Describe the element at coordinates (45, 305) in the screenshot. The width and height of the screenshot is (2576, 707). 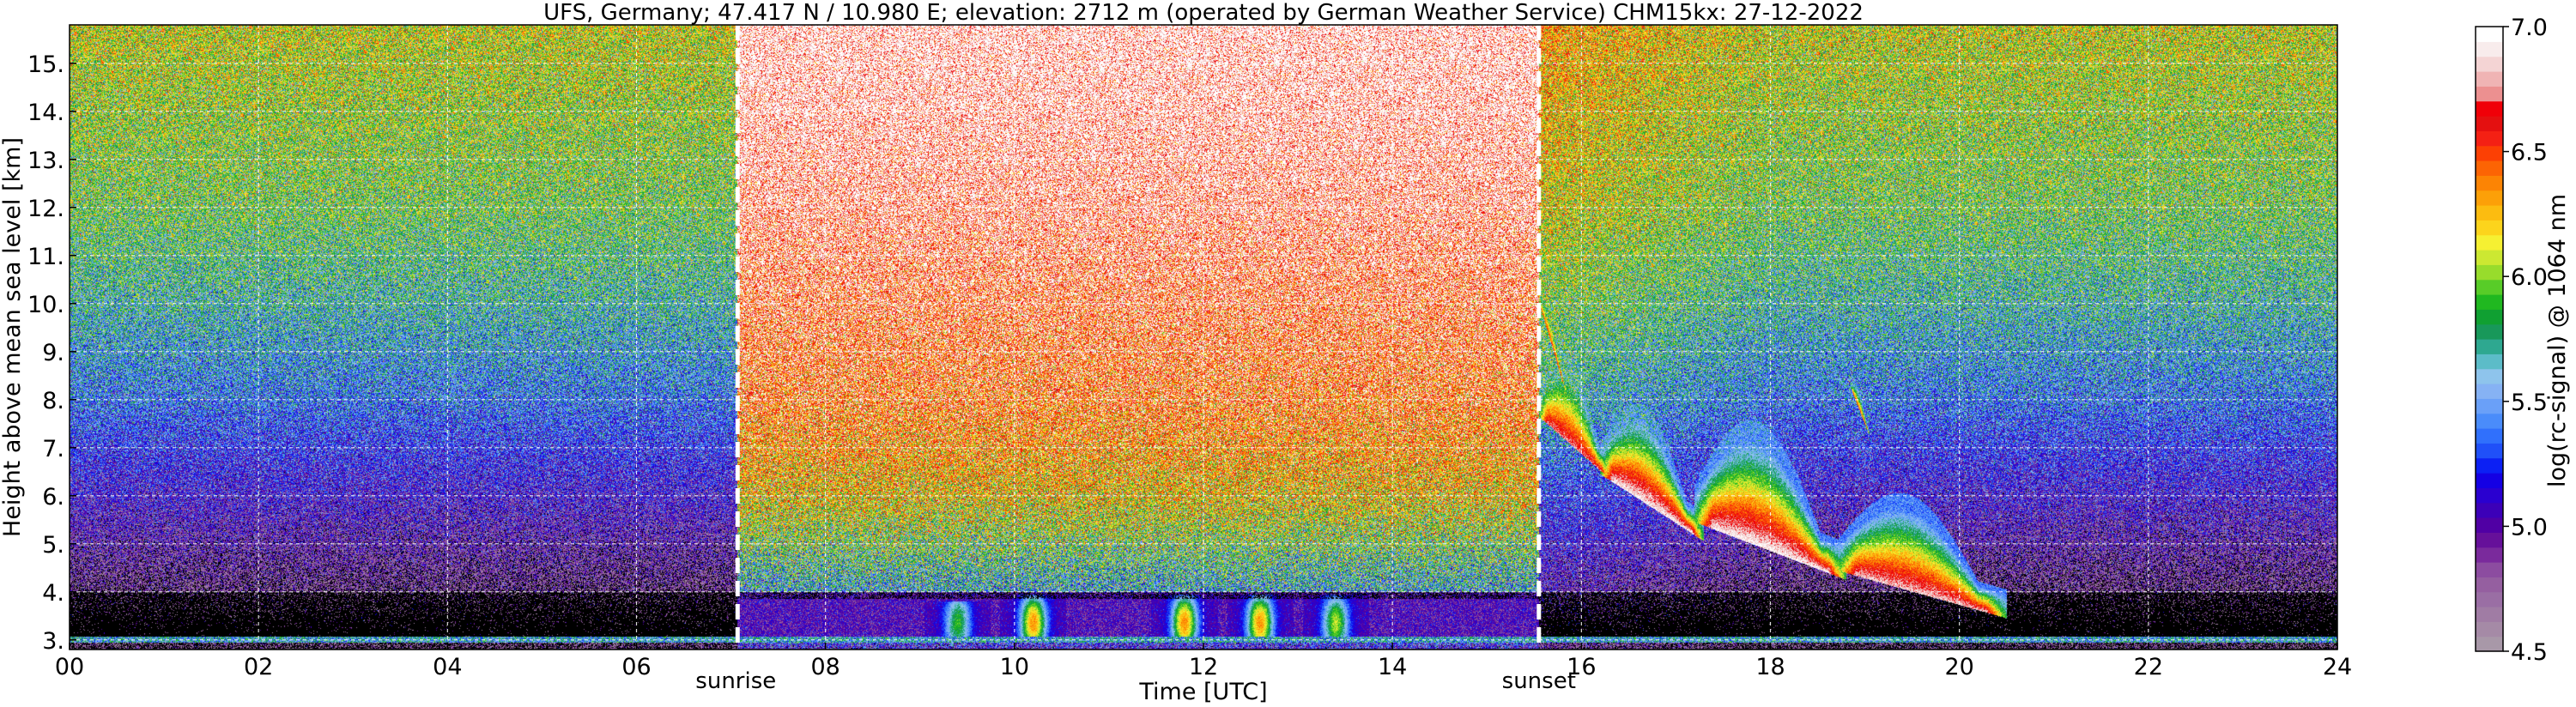
I see `y-tick-label: 10.` at that location.